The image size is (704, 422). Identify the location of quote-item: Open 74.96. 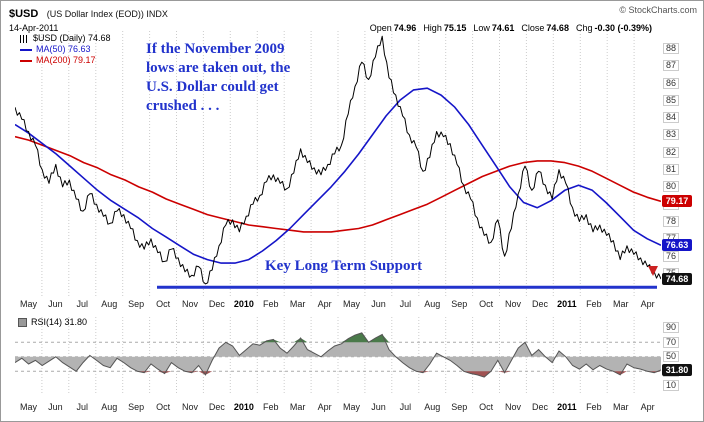
(393, 28).